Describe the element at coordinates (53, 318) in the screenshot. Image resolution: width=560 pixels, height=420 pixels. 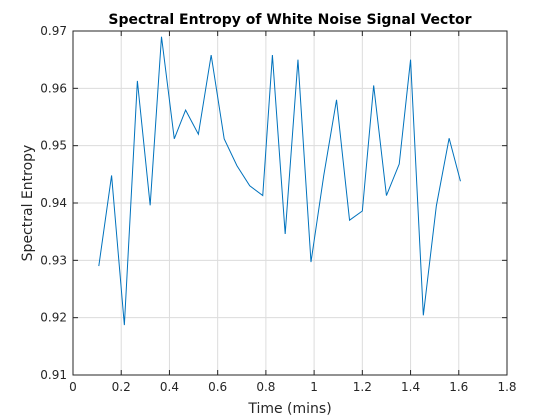
I see `y-tick-label: 0.92` at that location.